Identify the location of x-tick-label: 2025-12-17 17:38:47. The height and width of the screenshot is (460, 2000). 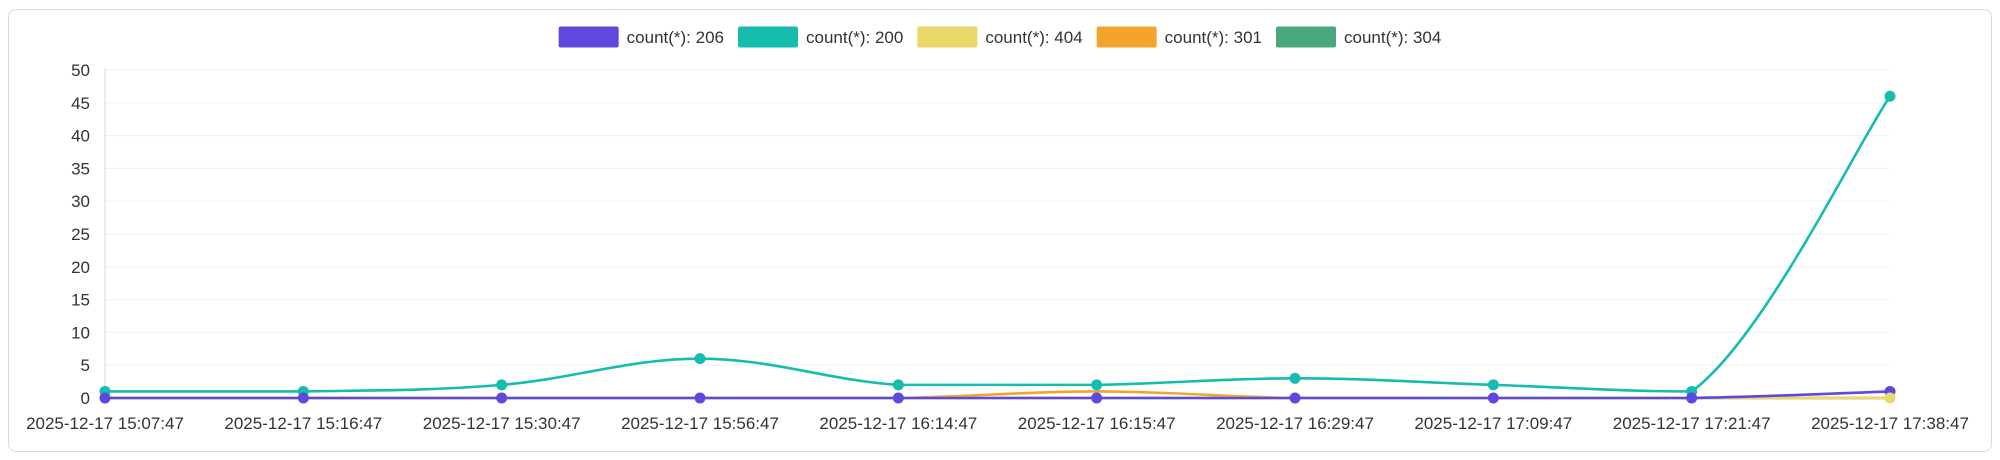
(1890, 423).